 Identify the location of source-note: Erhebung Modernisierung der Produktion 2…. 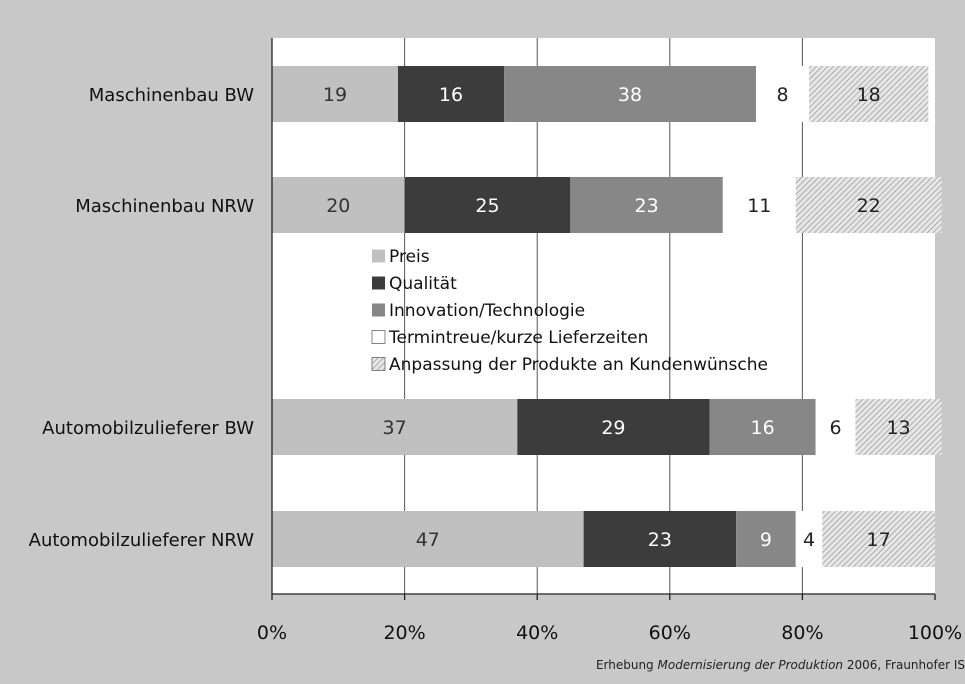
(780, 665).